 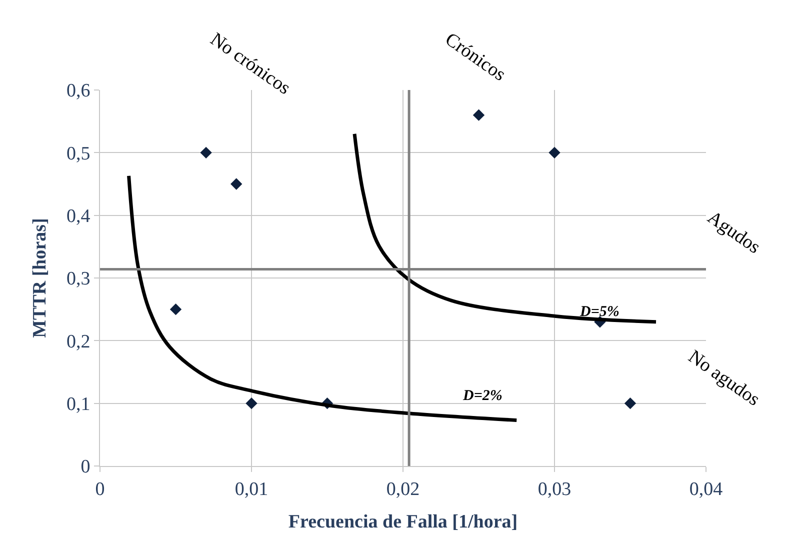 I want to click on y-tick-label: 0, so click(x=85, y=467).